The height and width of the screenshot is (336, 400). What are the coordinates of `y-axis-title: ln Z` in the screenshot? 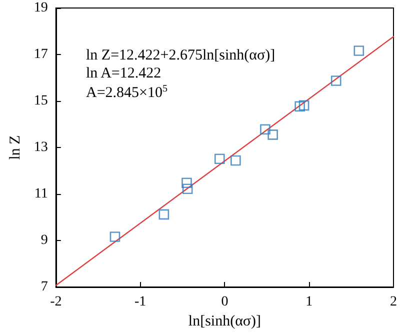 It's located at (16, 147).